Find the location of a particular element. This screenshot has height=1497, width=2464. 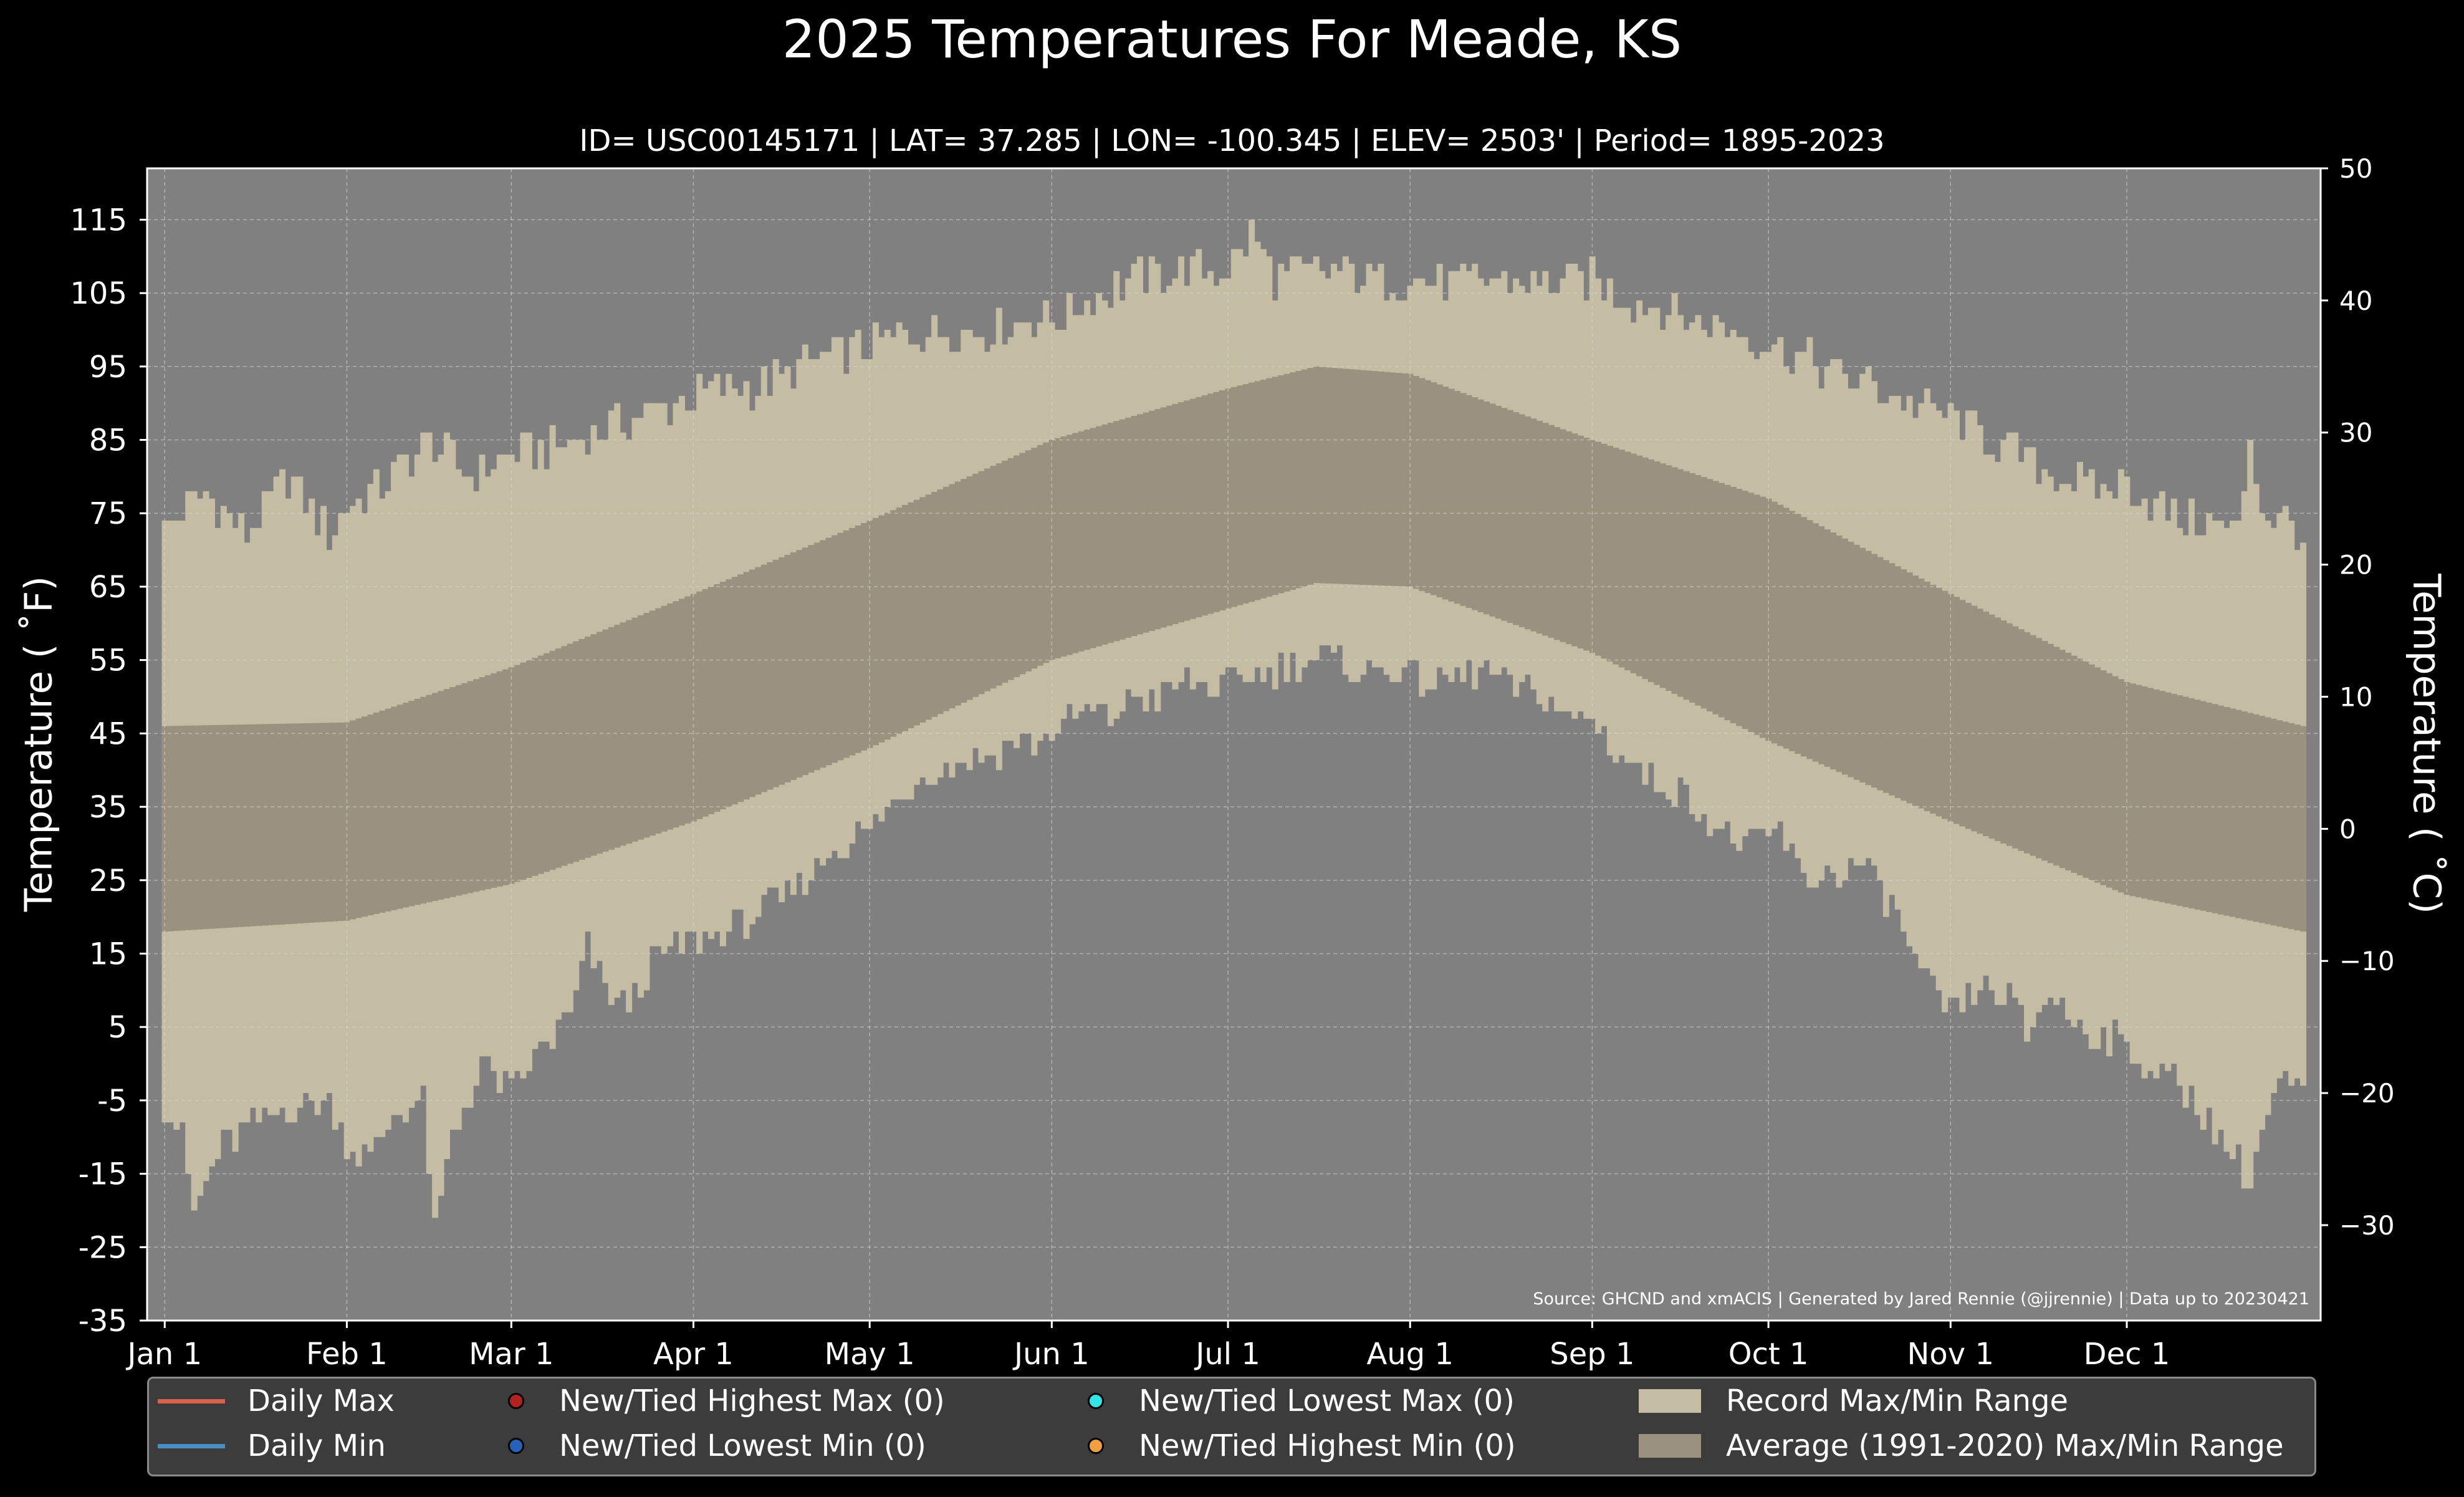

chart-title: 2025 Temperatures For Meade, KS is located at coordinates (1232, 39).